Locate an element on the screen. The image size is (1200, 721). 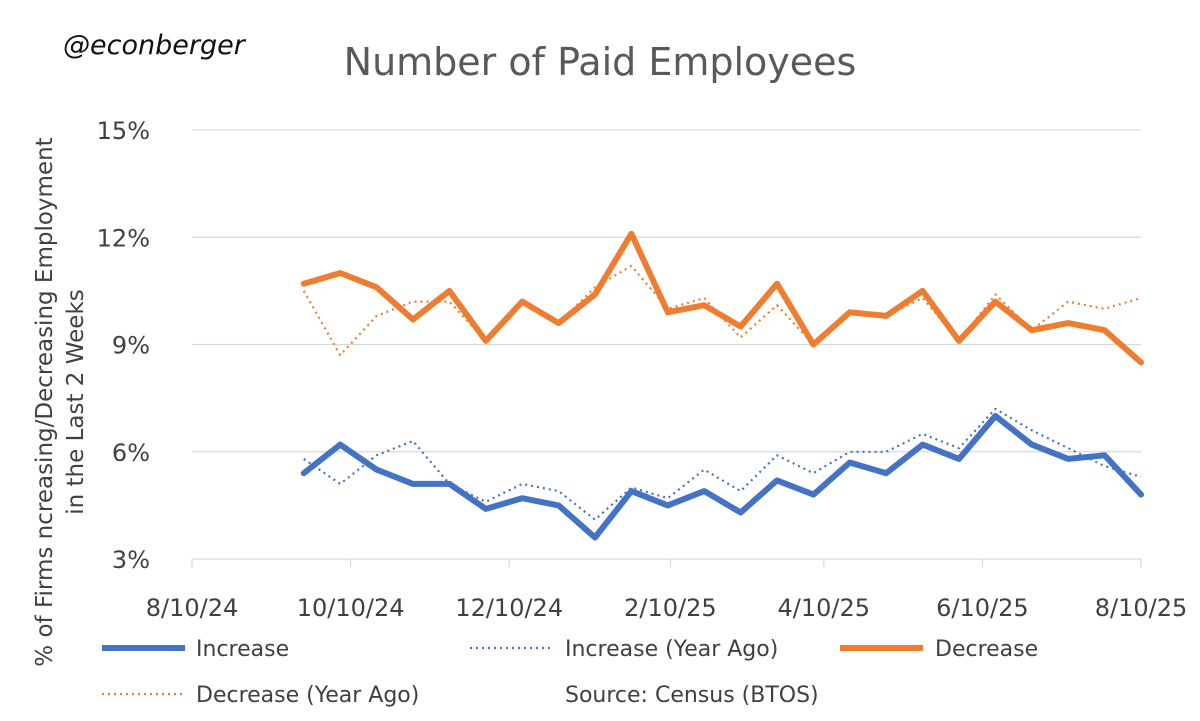
x-tick-label-5: 6/10/25 is located at coordinates (982, 608).